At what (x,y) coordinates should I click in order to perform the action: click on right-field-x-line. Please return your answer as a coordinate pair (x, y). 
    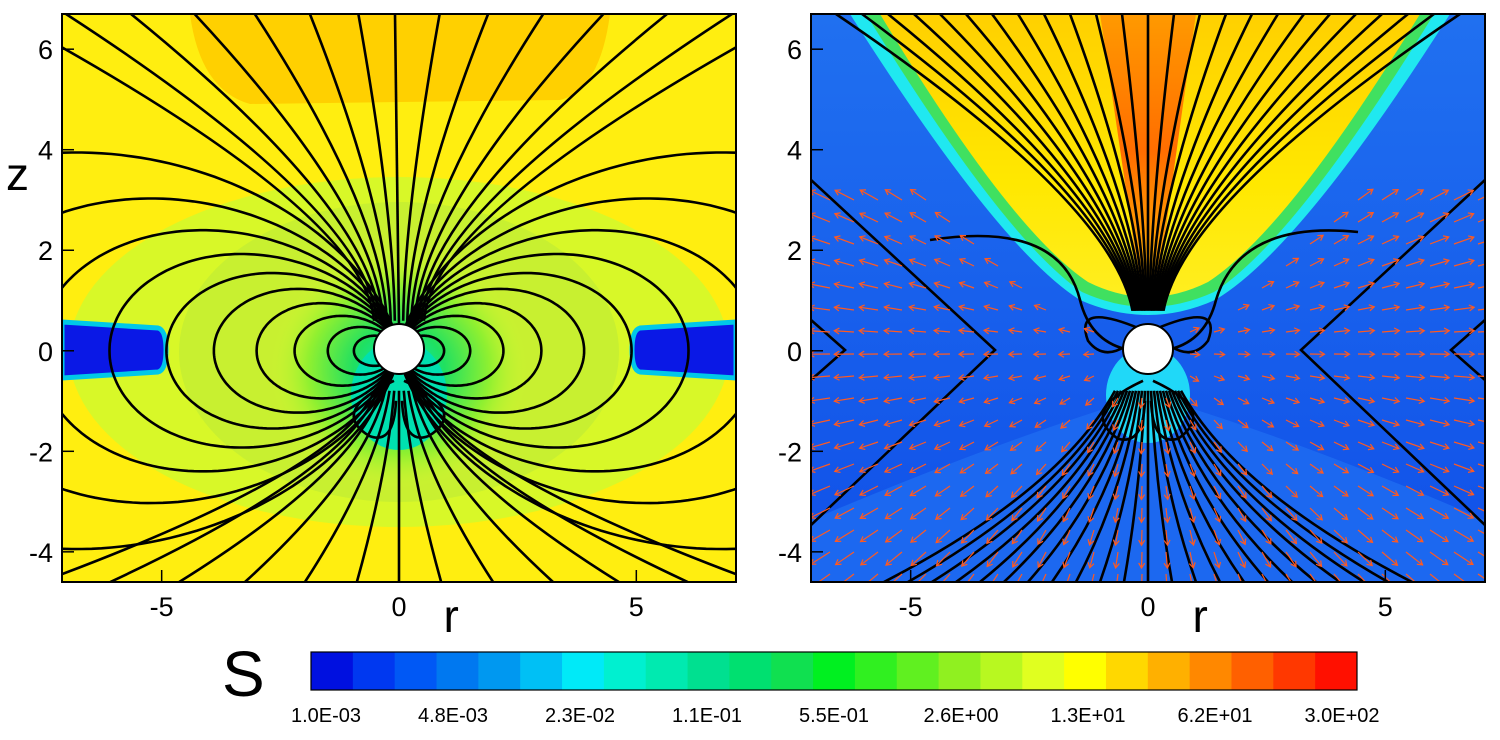
    Looking at the image, I should click on (829, 350).